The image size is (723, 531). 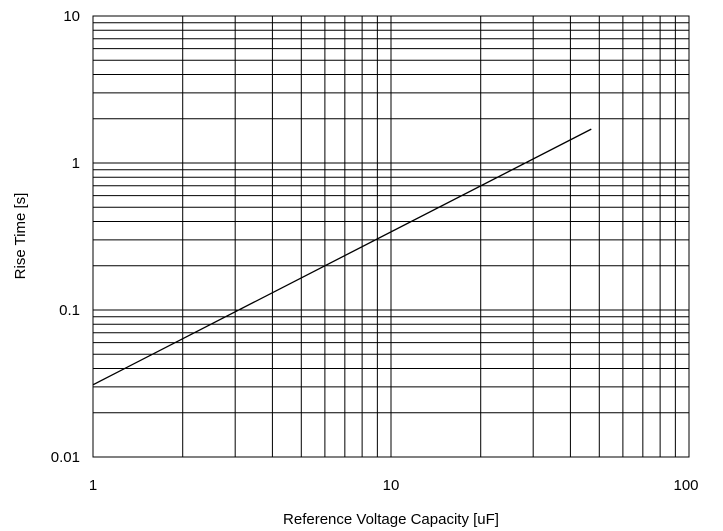 I want to click on x-tick-label-1: 1, so click(x=93, y=485).